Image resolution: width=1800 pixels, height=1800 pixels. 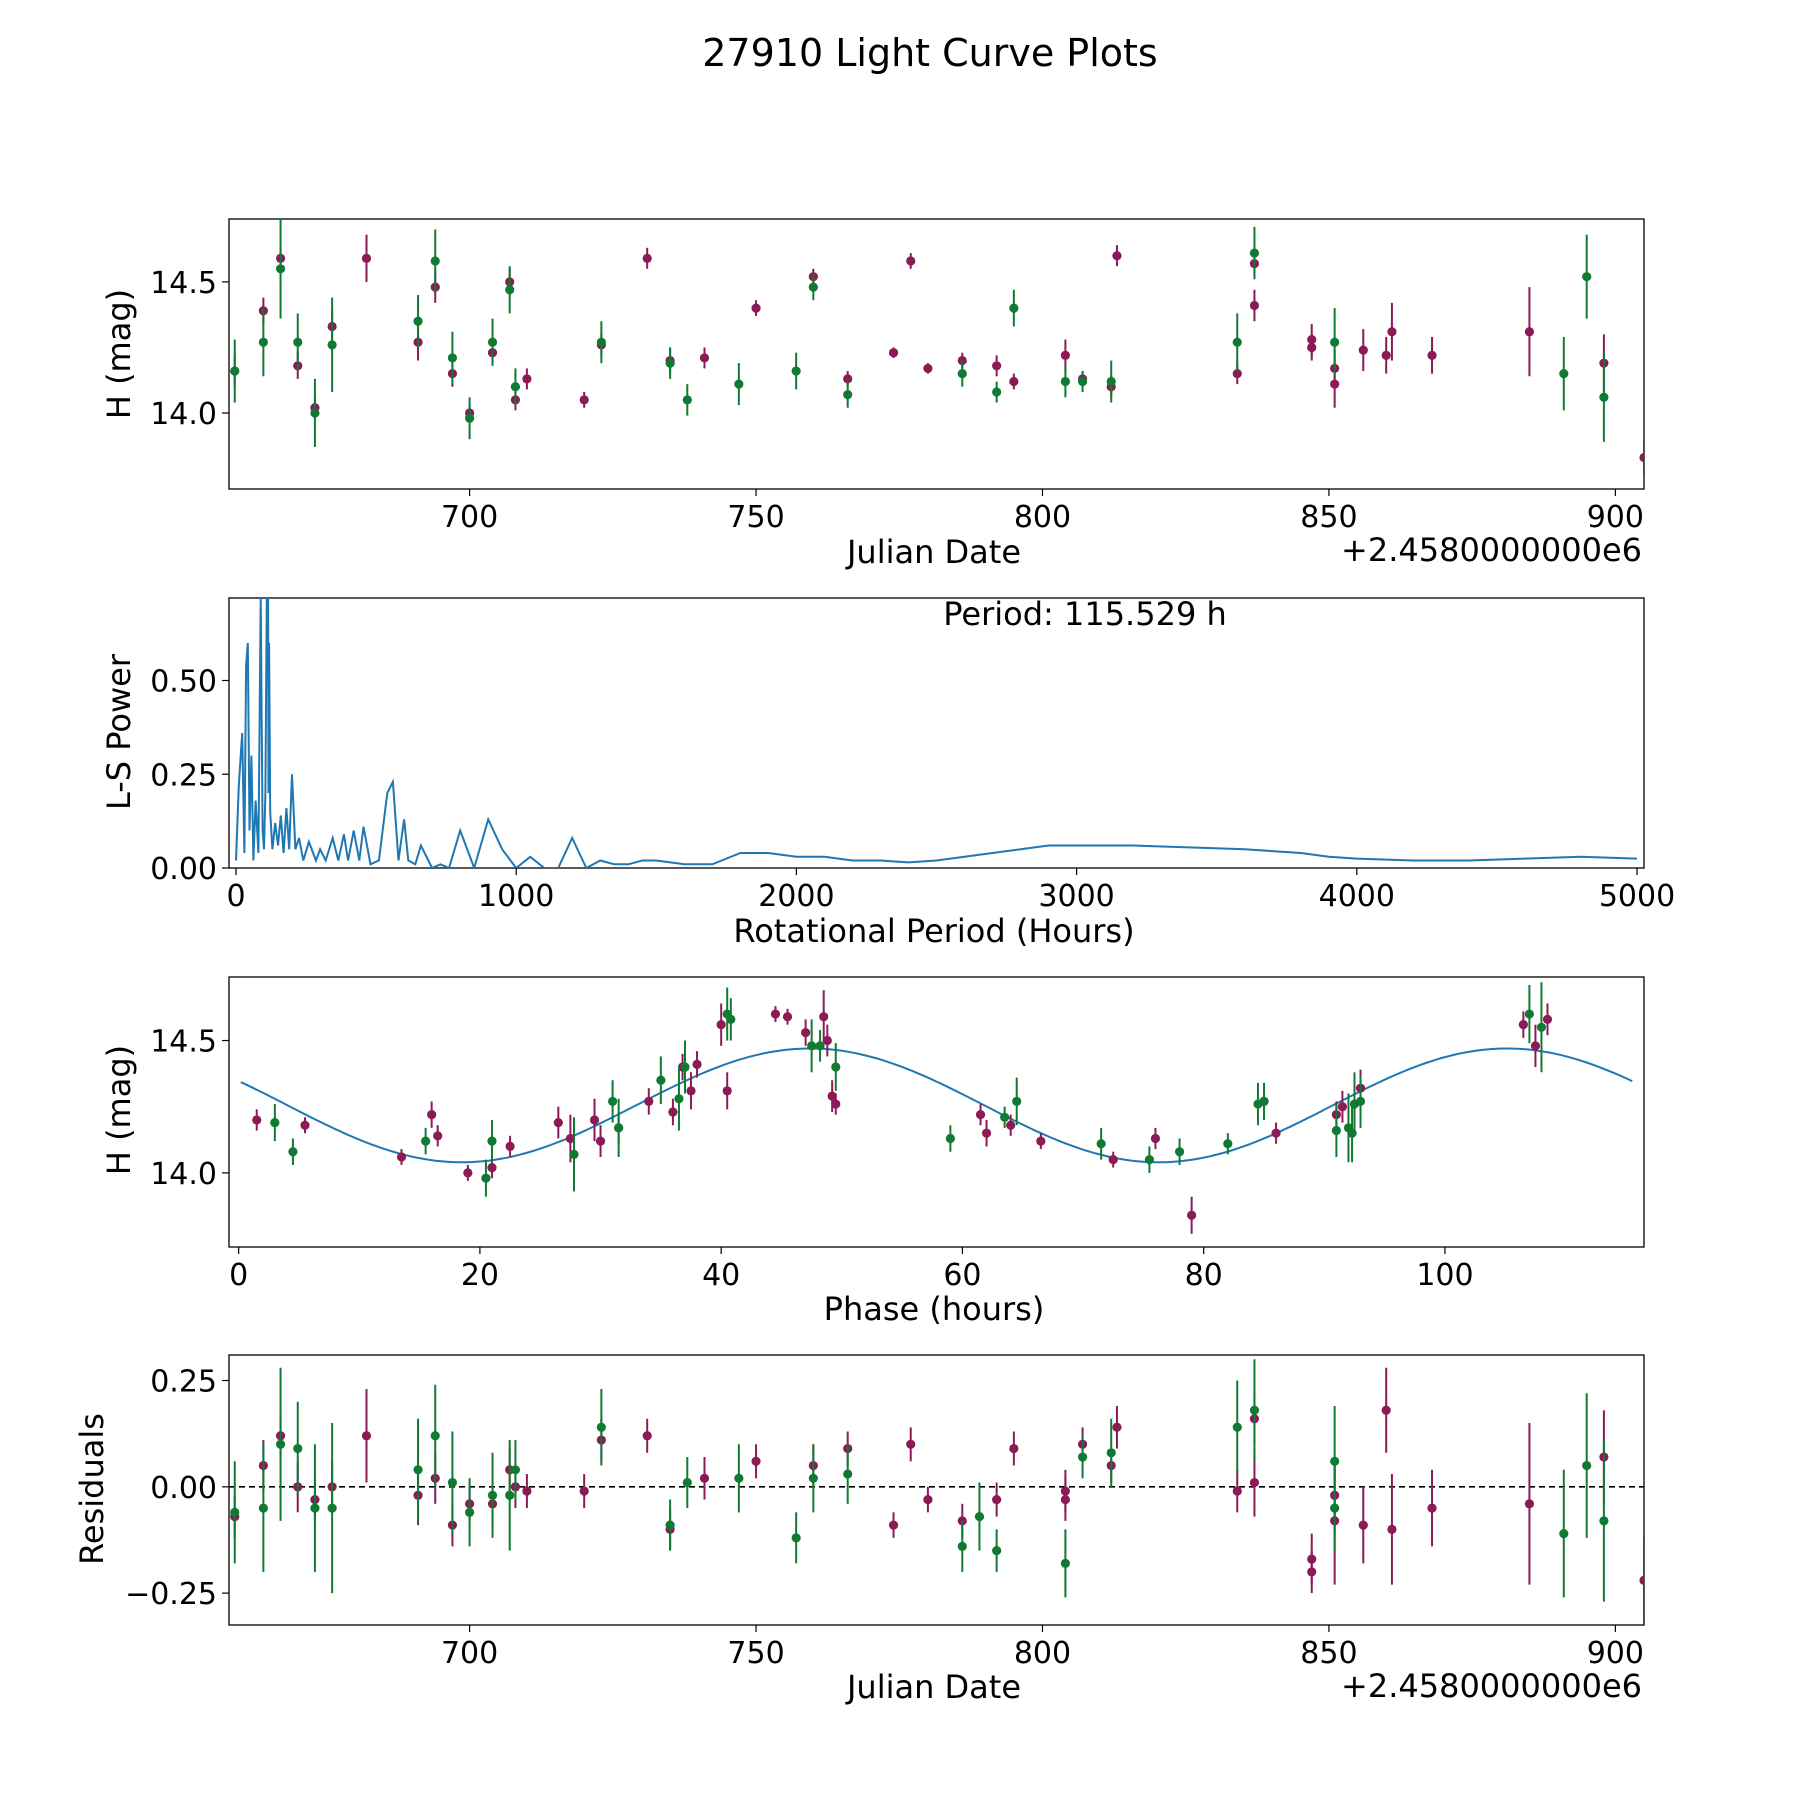 I want to click on period-annotation: Period: 115.529 h, so click(x=1085, y=614).